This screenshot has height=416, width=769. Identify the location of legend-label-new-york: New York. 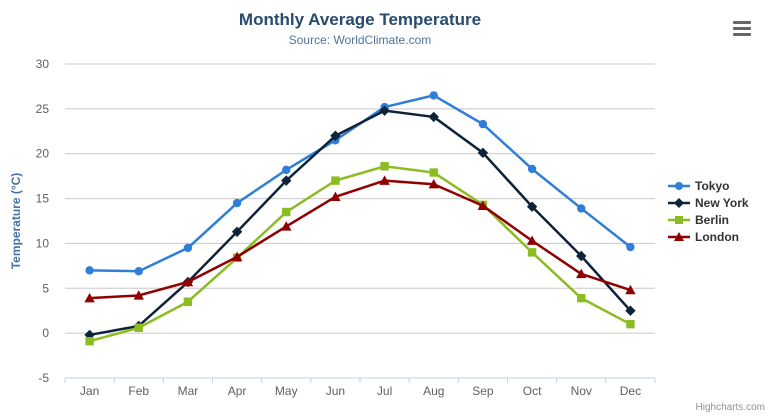
(722, 202).